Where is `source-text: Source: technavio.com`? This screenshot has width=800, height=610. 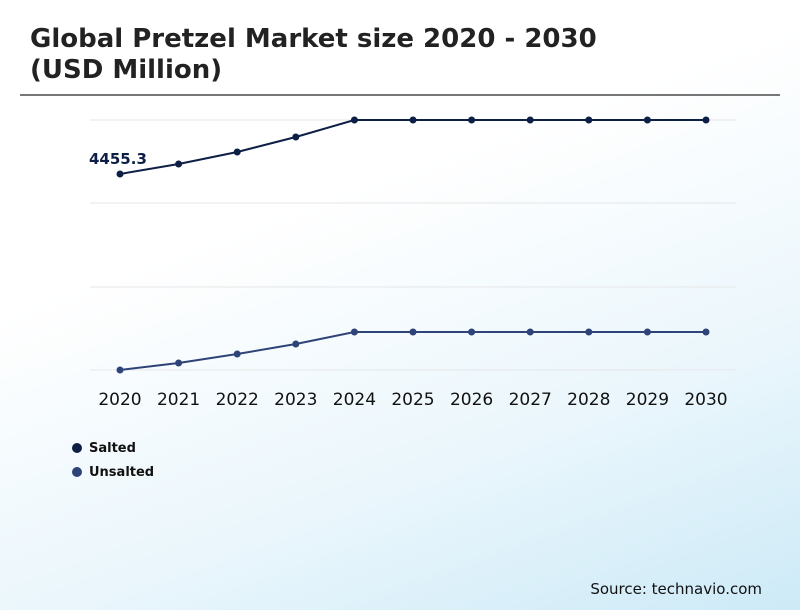 source-text: Source: technavio.com is located at coordinates (676, 589).